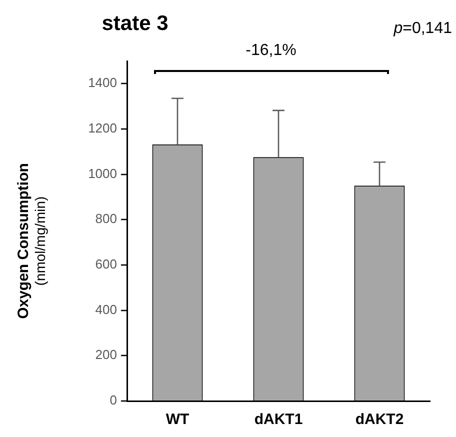 This screenshot has width=456, height=437. What do you see at coordinates (106, 309) in the screenshot?
I see `y-tick-label: 400` at bounding box center [106, 309].